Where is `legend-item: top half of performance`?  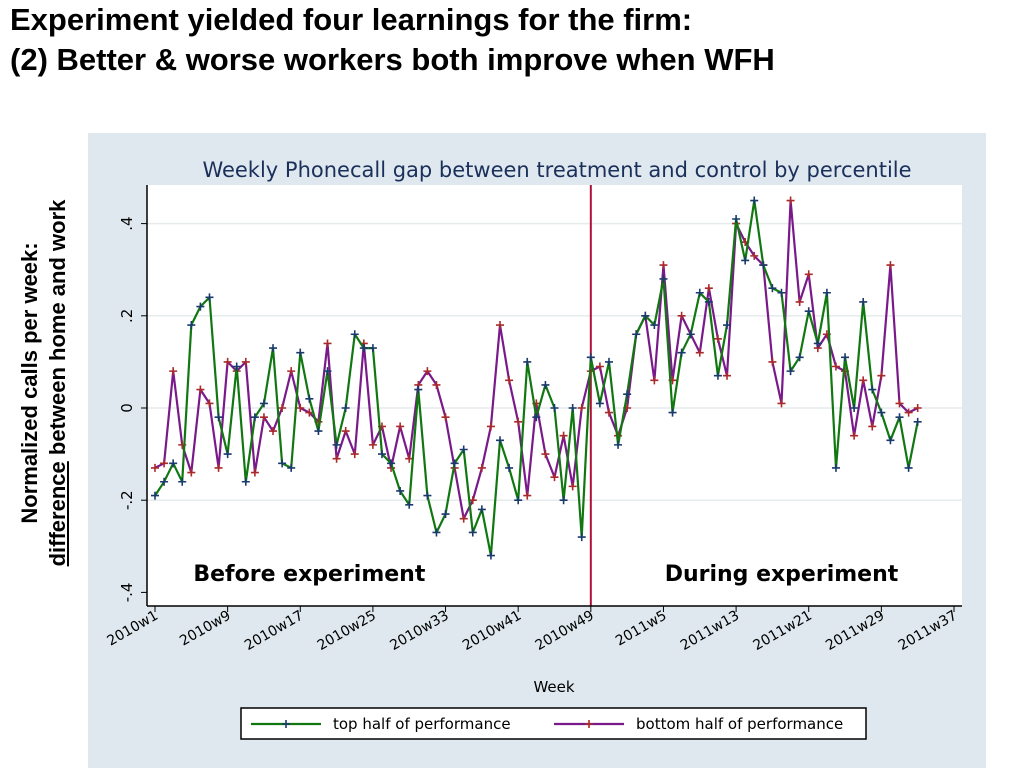
legend-item: top half of performance is located at coordinates (381, 724).